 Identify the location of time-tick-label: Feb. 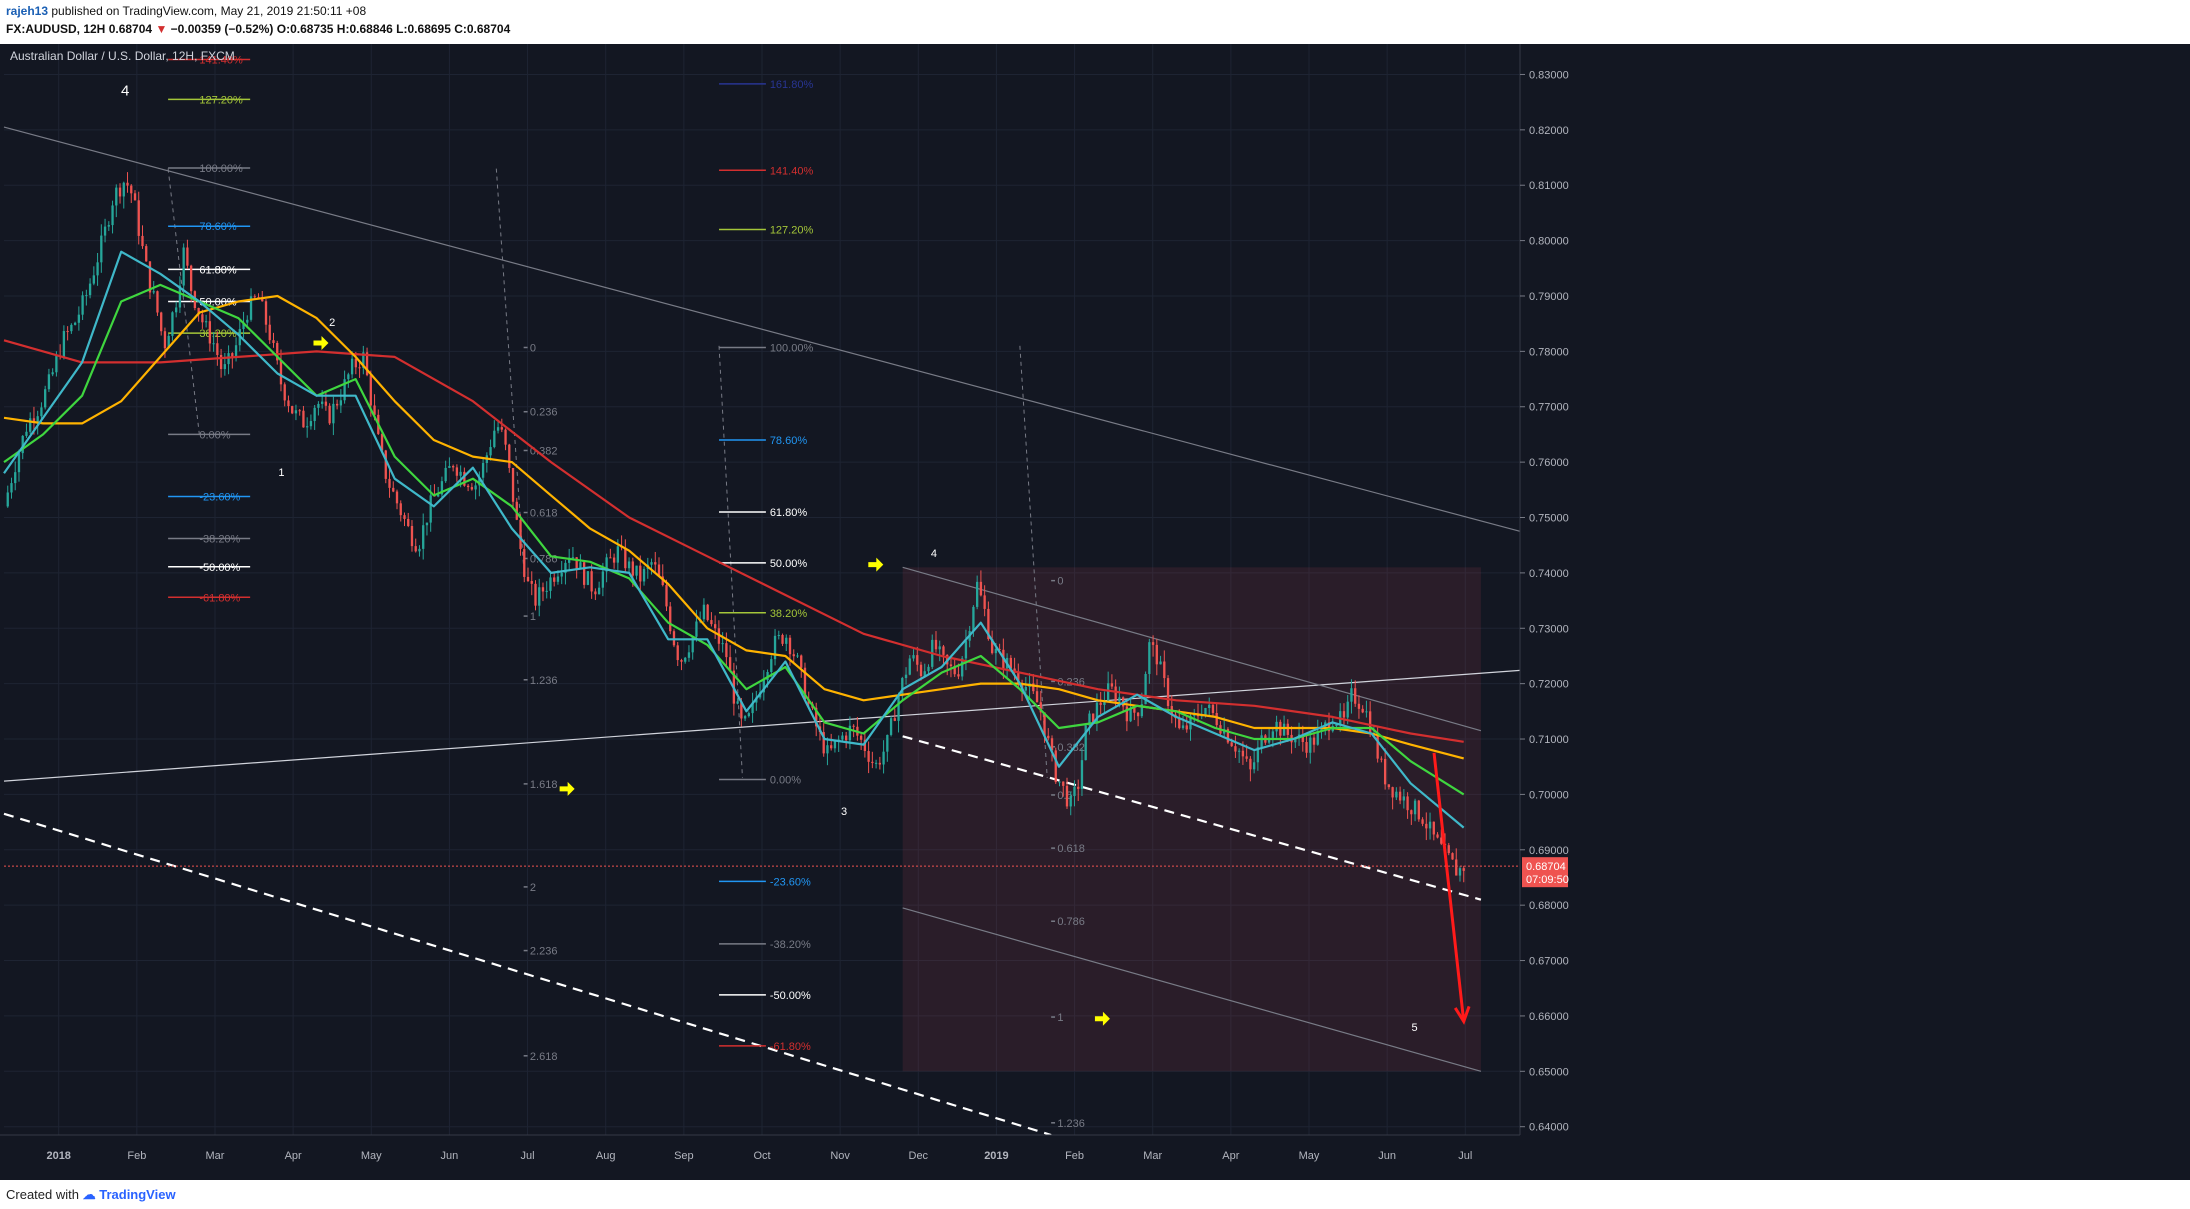
(136, 1156).